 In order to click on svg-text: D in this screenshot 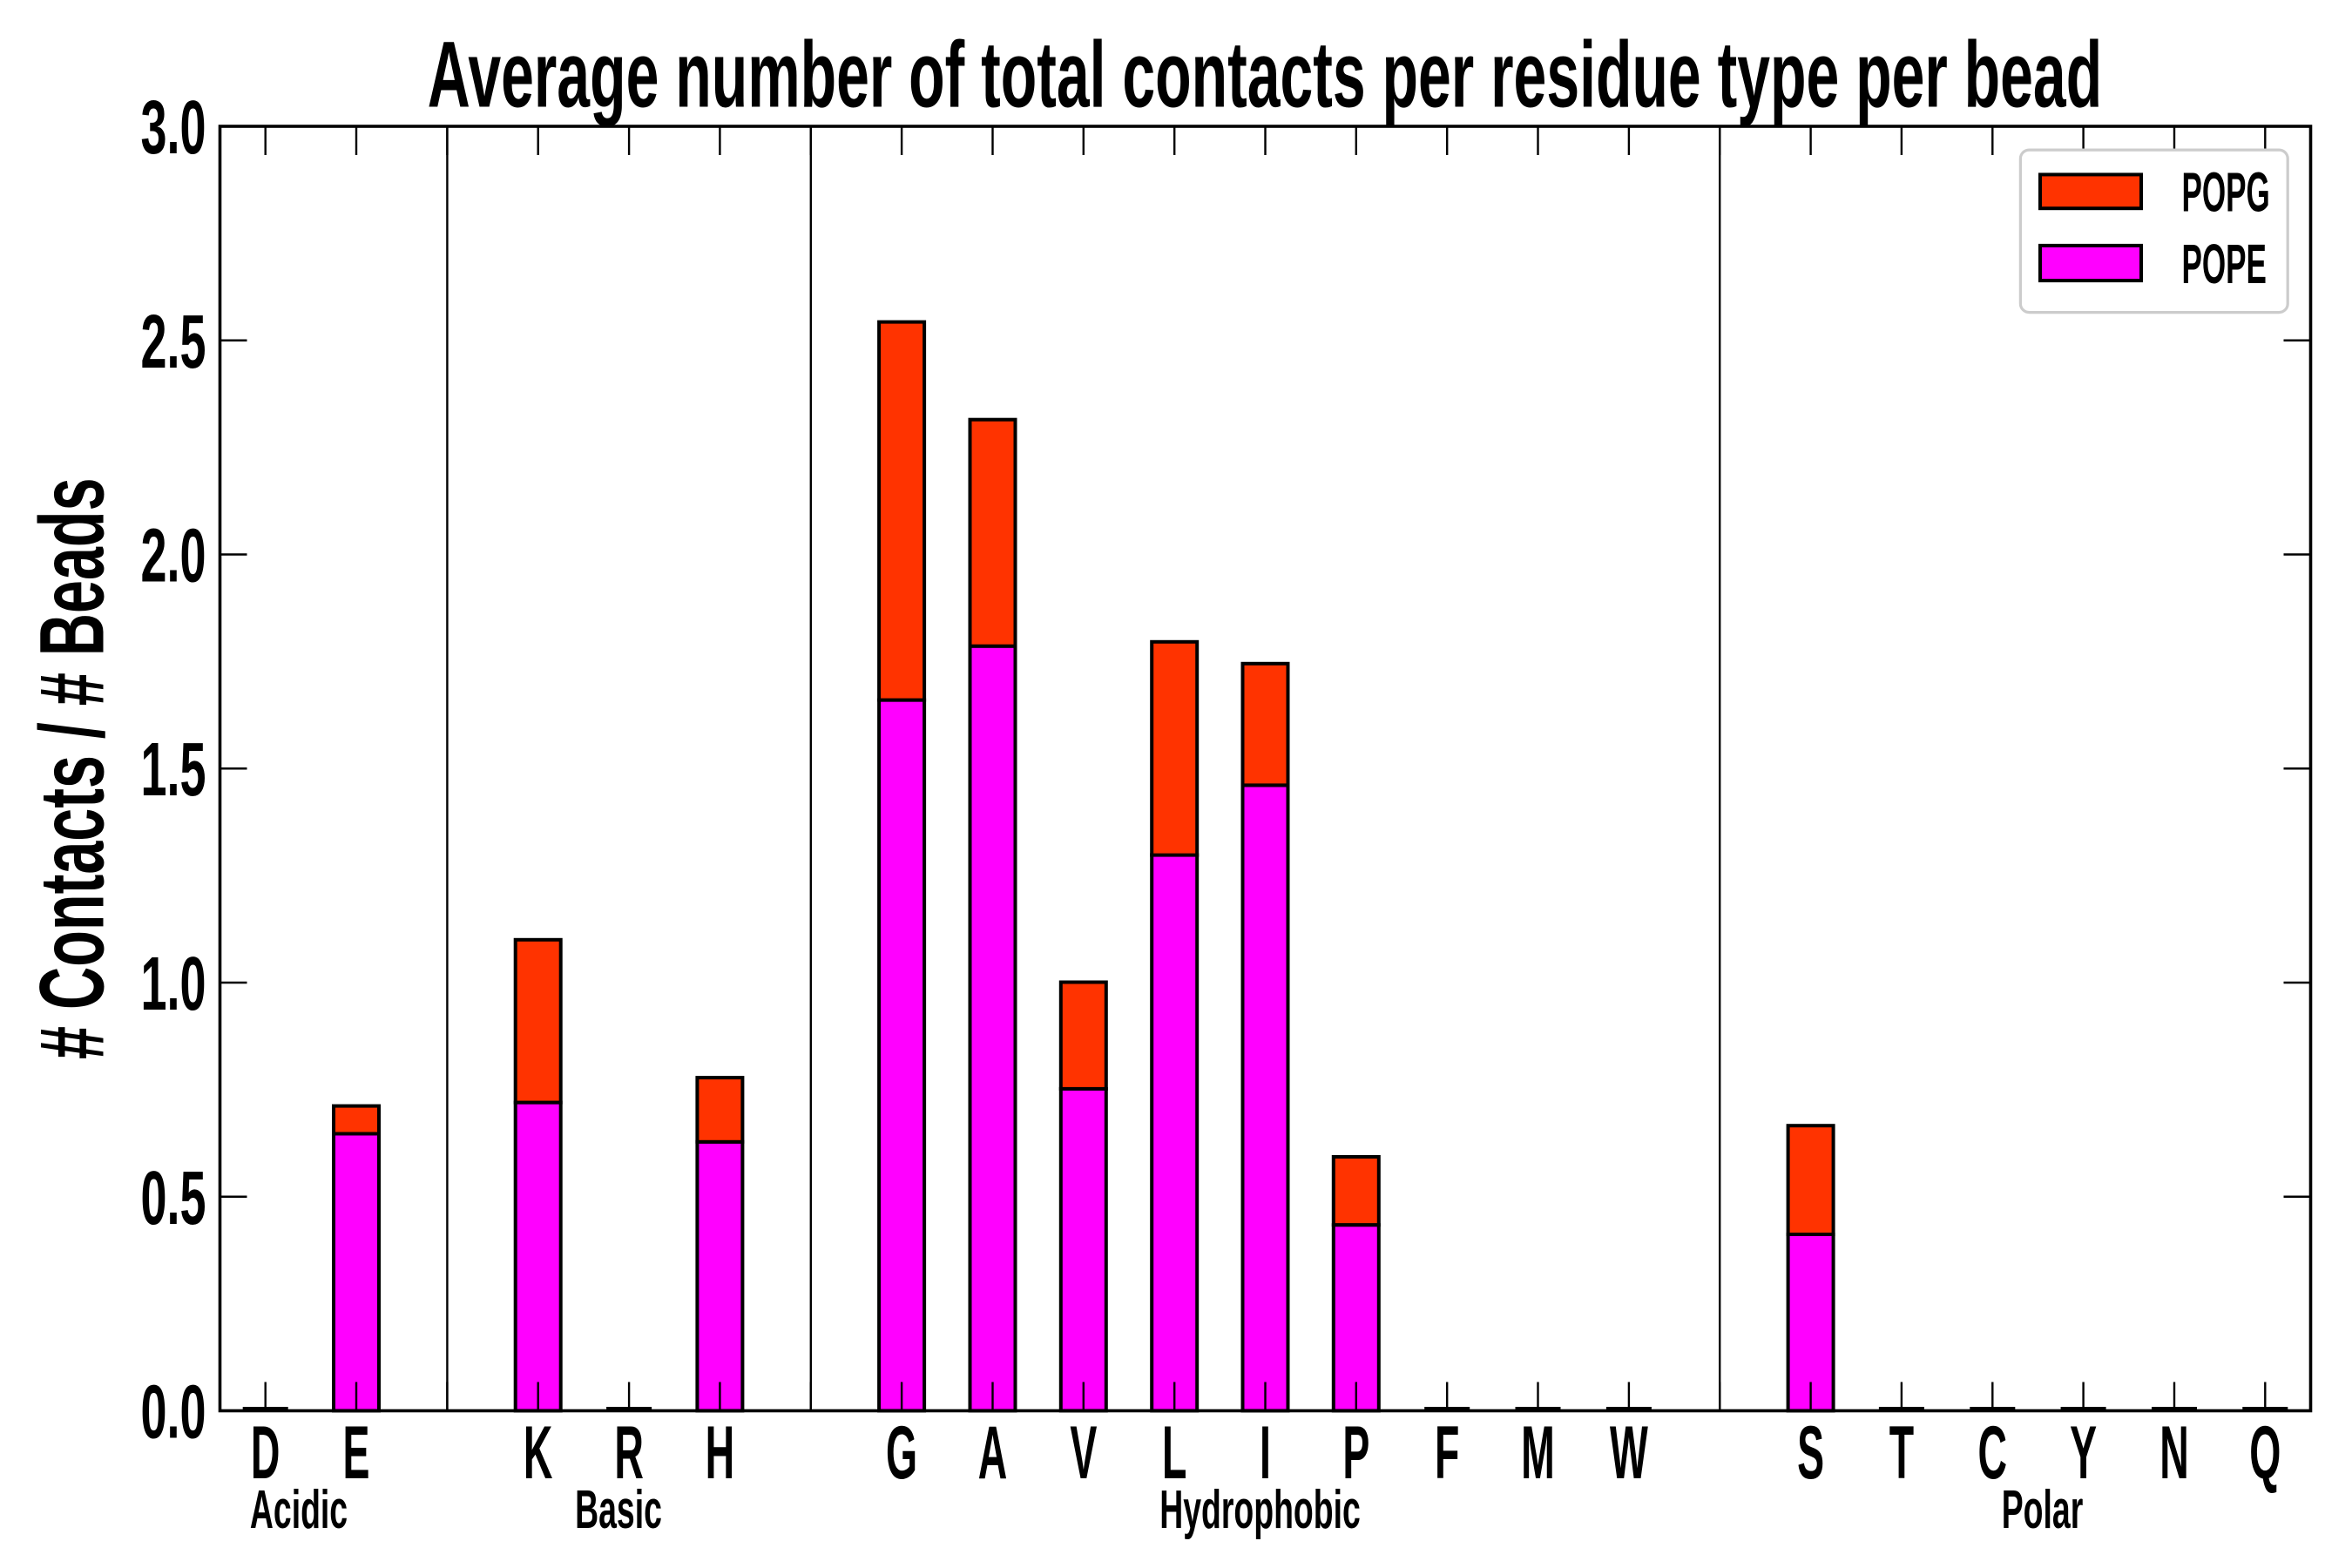, I will do `click(265, 1452)`.